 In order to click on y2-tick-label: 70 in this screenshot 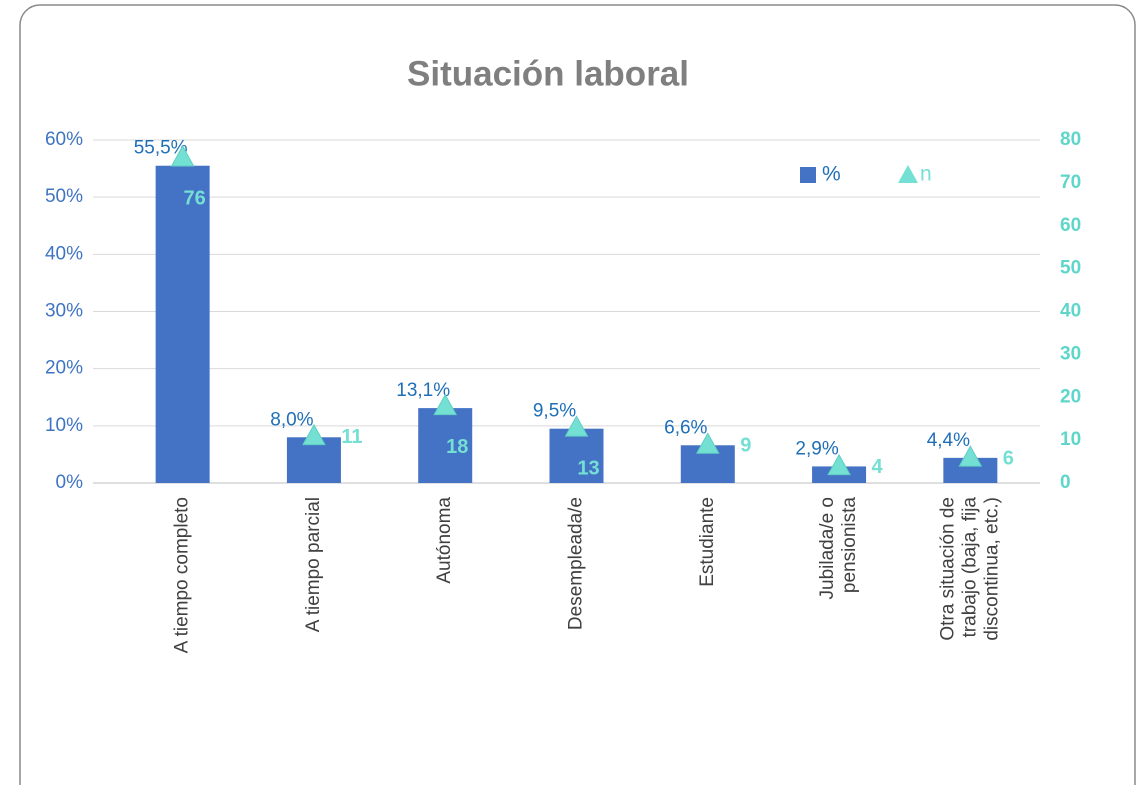, I will do `click(1070, 182)`.